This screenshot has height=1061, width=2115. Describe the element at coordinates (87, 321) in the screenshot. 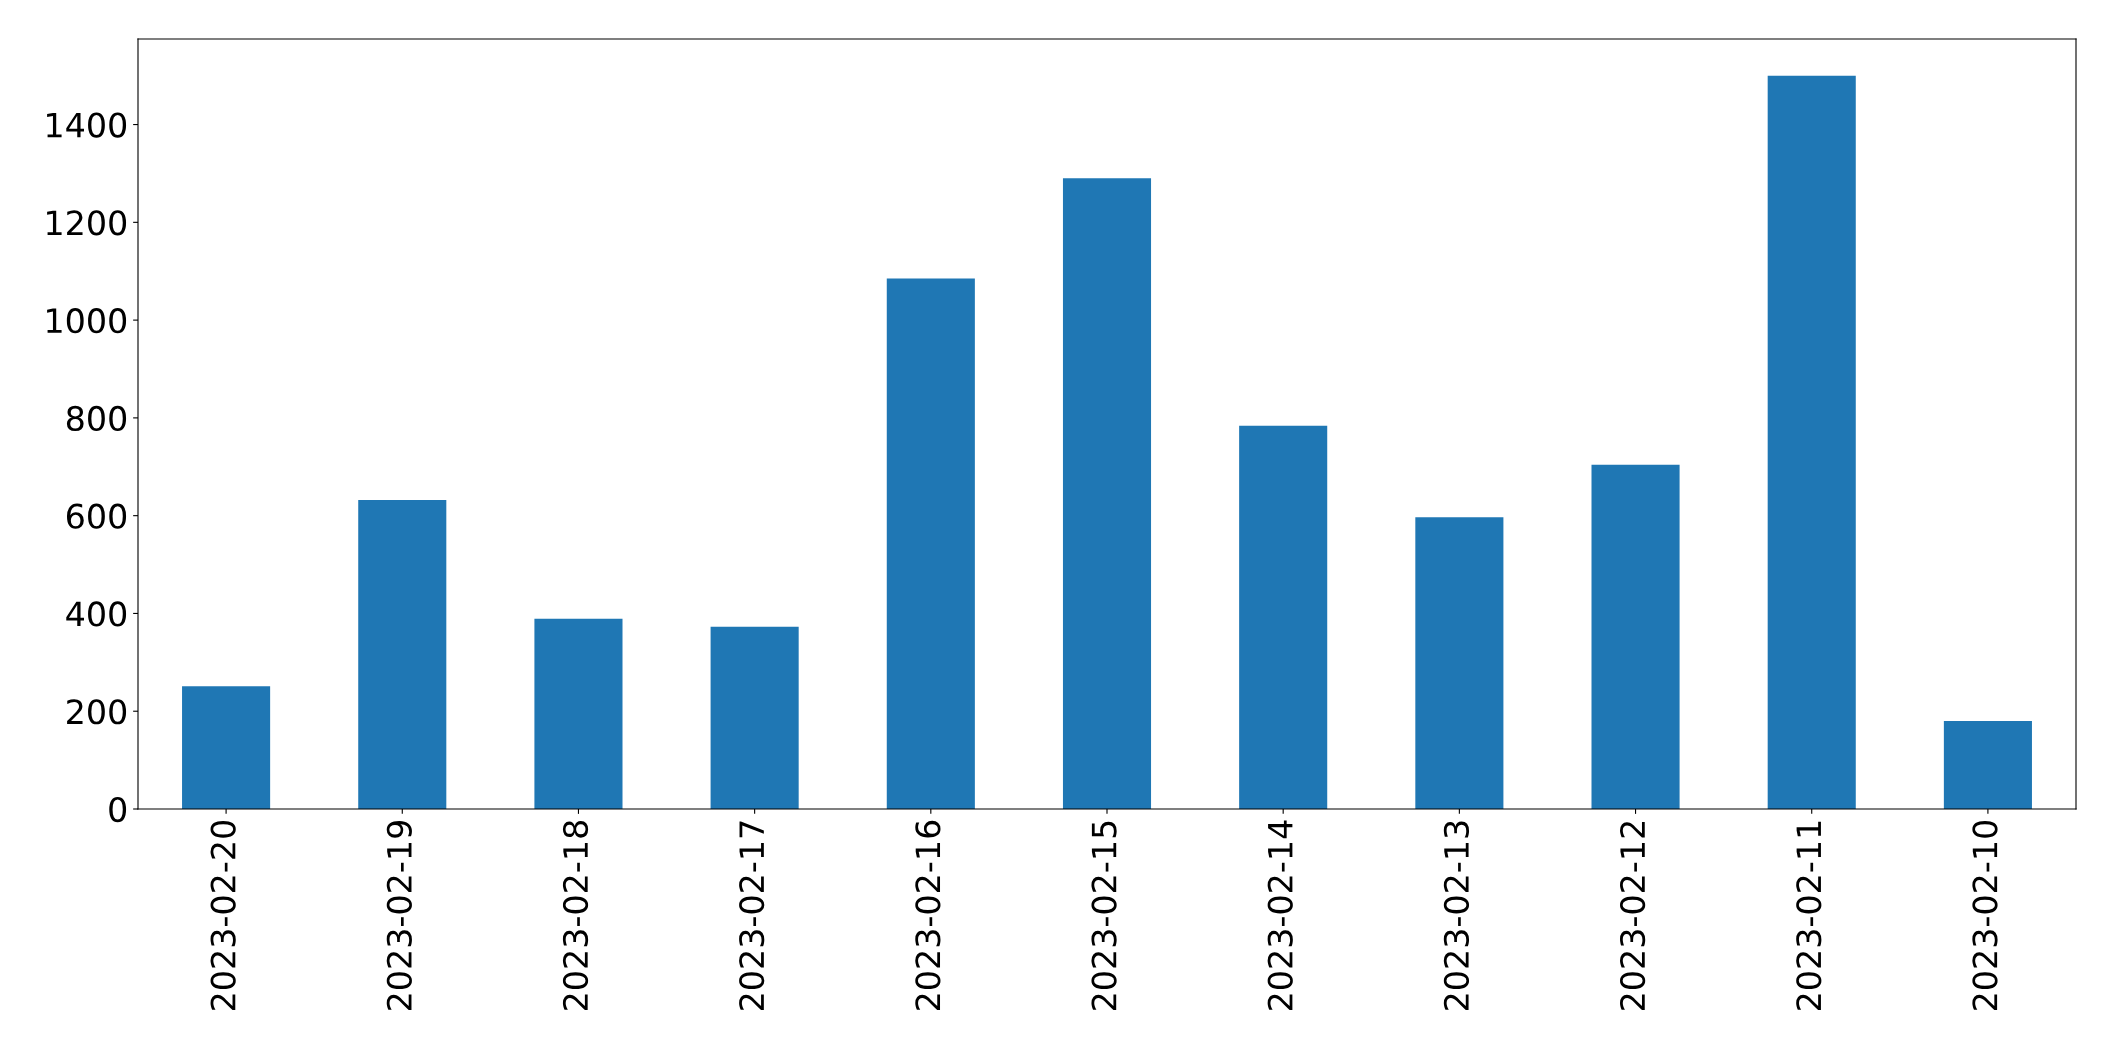

I see `y-tick-label: 1000` at that location.